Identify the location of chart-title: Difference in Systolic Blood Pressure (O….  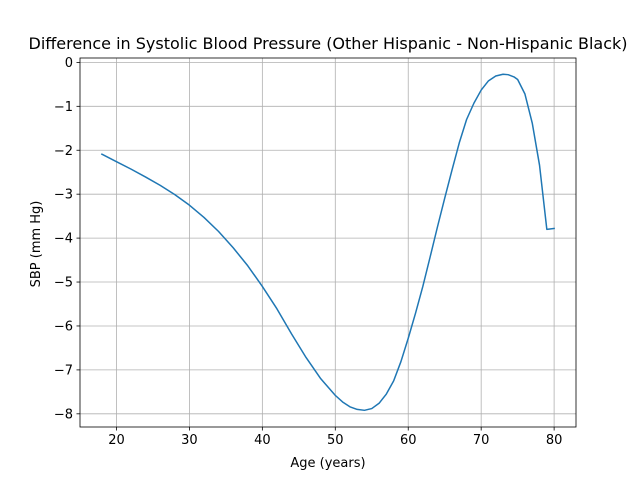
(328, 43).